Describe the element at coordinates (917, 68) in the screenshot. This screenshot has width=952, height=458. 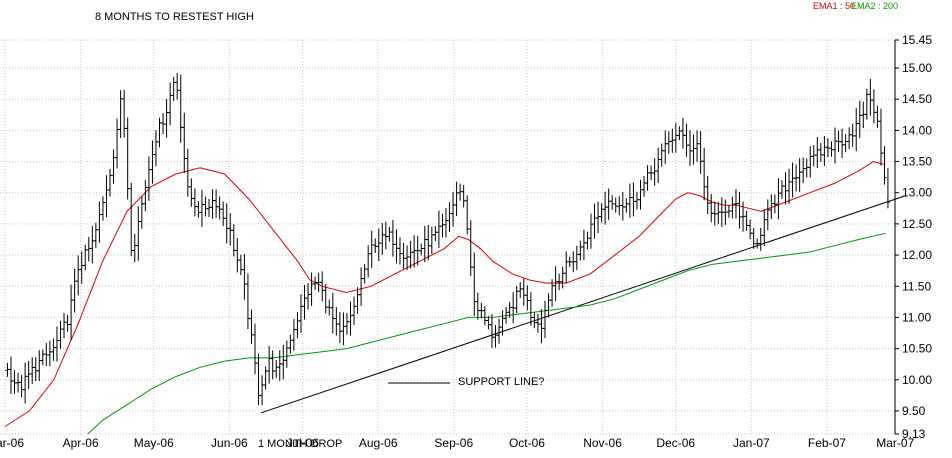
I see `y-tick-label: 15.00` at that location.